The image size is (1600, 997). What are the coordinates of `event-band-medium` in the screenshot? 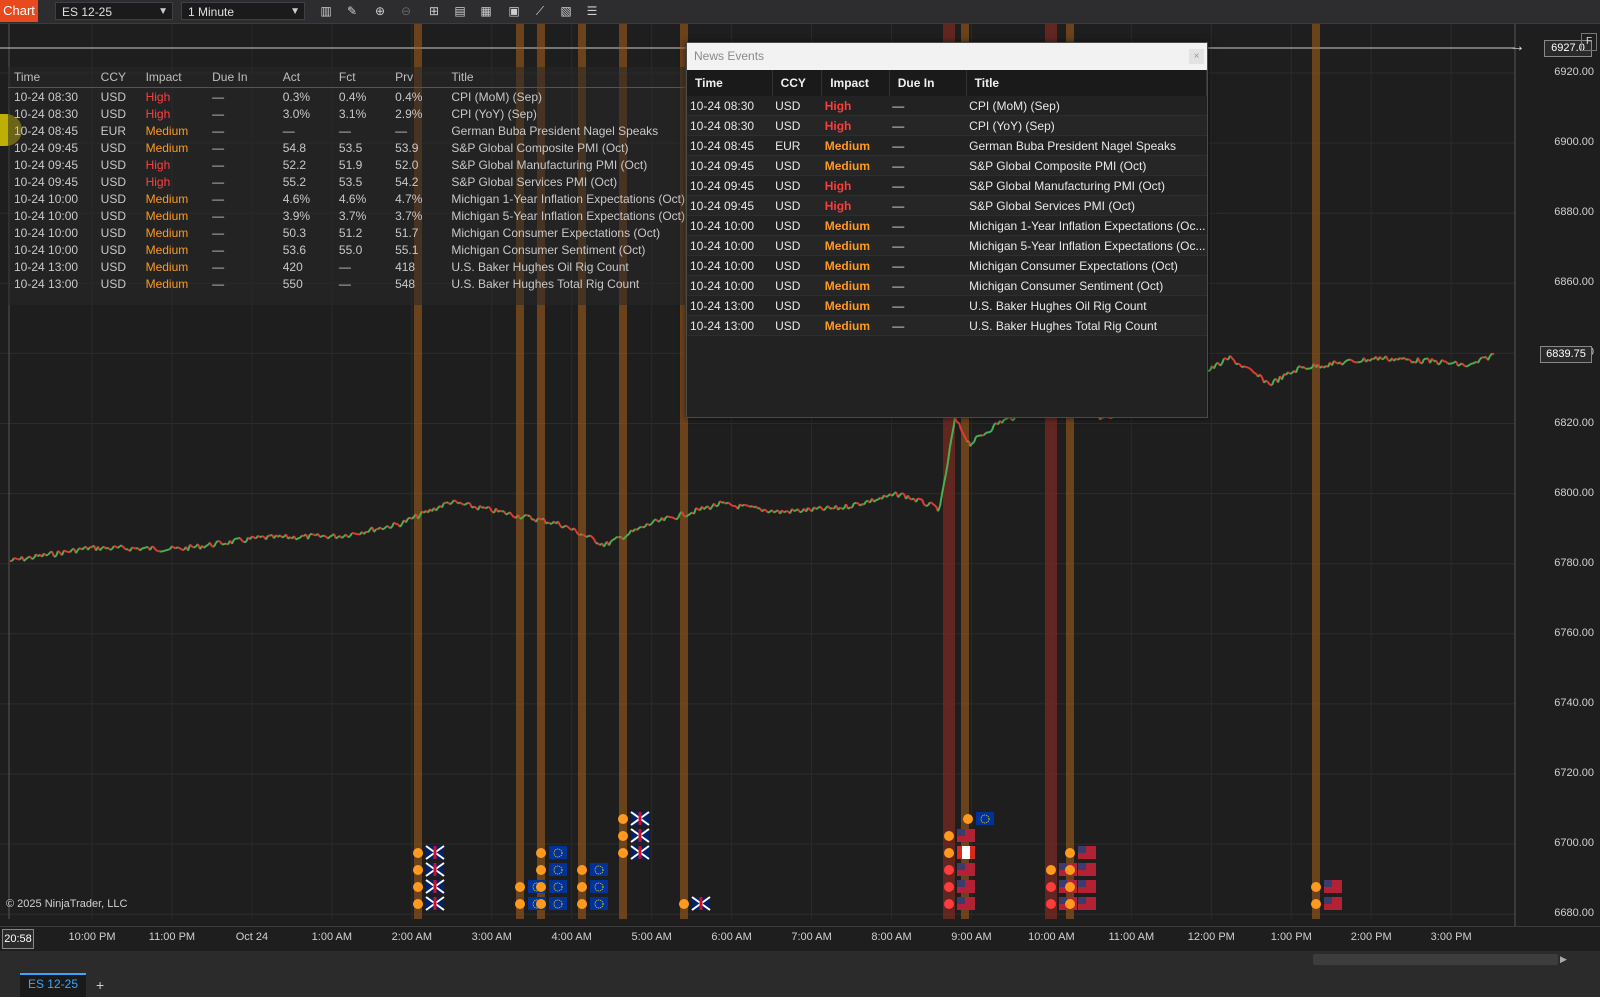 It's located at (684, 471).